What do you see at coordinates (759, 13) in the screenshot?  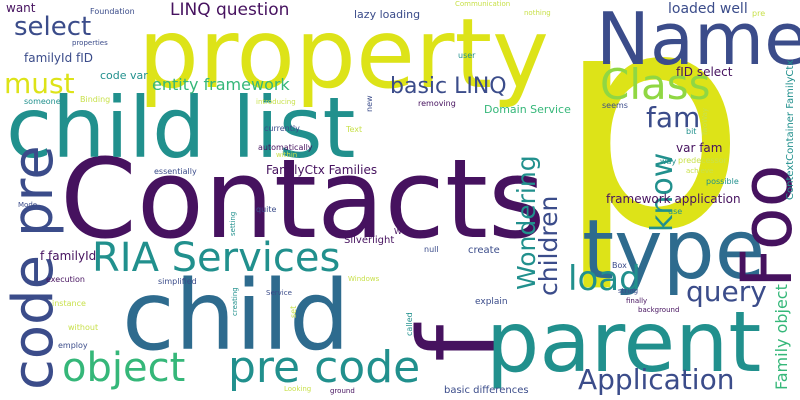 I see `word-pre: pre` at bounding box center [759, 13].